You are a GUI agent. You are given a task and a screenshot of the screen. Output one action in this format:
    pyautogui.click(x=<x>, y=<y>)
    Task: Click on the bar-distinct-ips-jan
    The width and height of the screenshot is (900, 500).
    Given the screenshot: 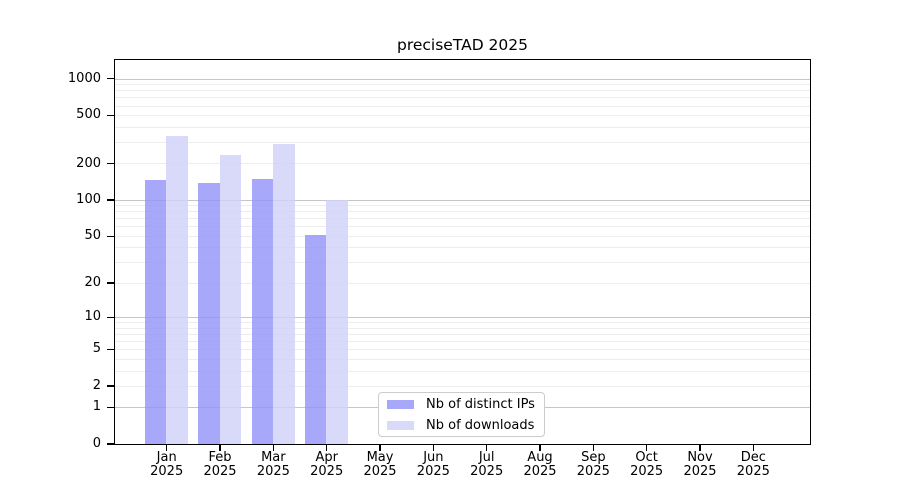 What is the action you would take?
    pyautogui.click(x=156, y=312)
    